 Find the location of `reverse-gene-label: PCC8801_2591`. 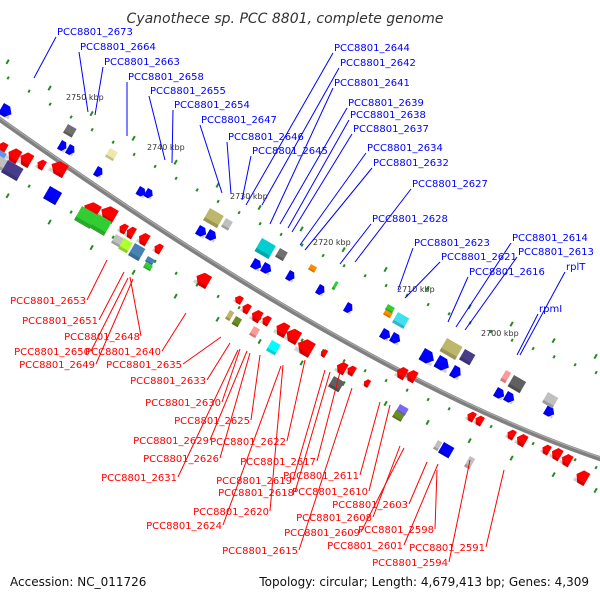

reverse-gene-label: PCC8801_2591 is located at coordinates (447, 548).